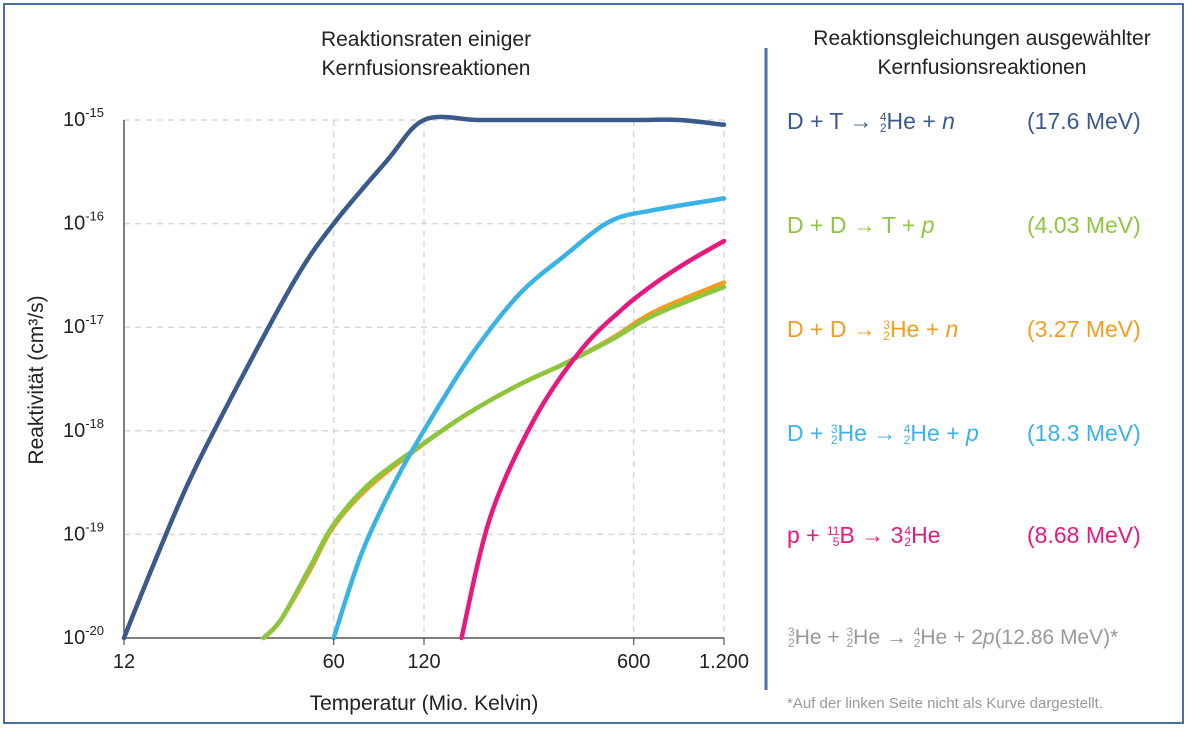 The image size is (1190, 729). I want to click on y-axis-label: Reaktivität (cm³/s), so click(36, 379).